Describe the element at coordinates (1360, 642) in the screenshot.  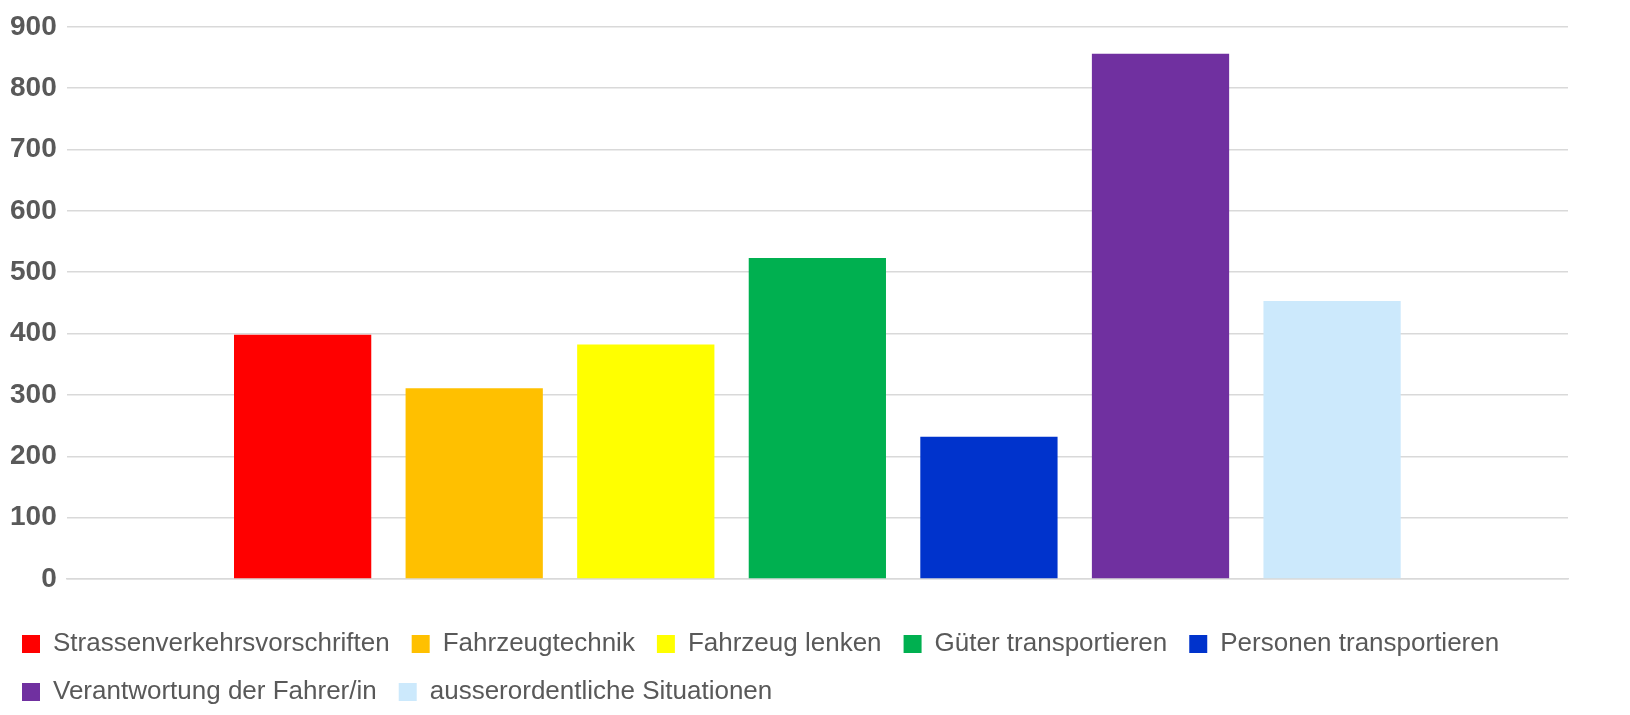
I see `legend-label: Personen transportieren` at that location.